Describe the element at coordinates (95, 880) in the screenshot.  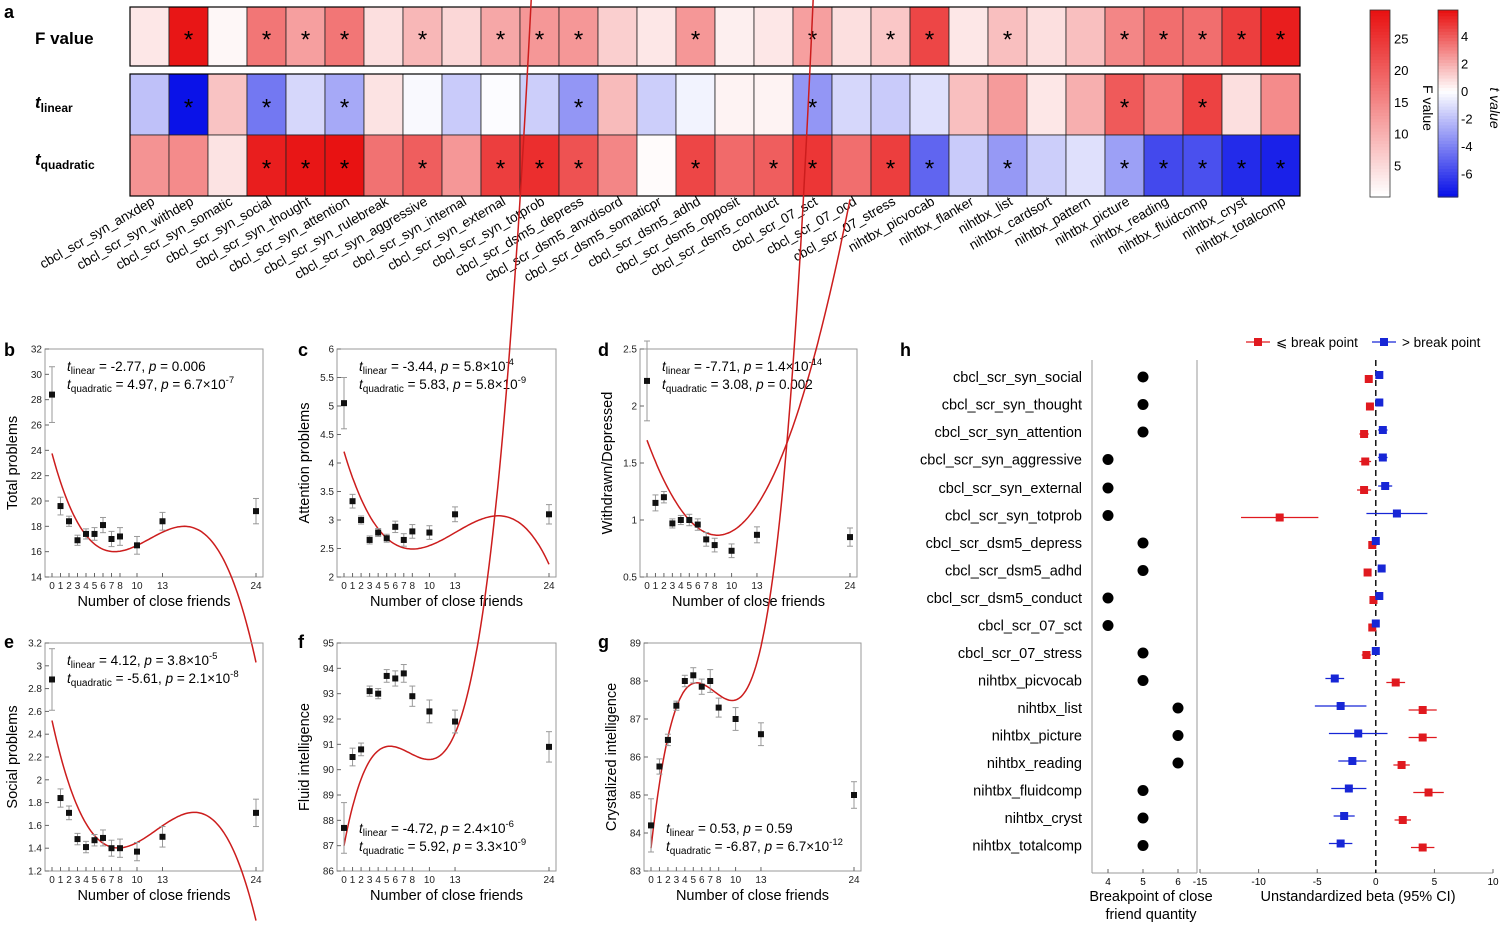
I see `x-tick-label: 5` at that location.